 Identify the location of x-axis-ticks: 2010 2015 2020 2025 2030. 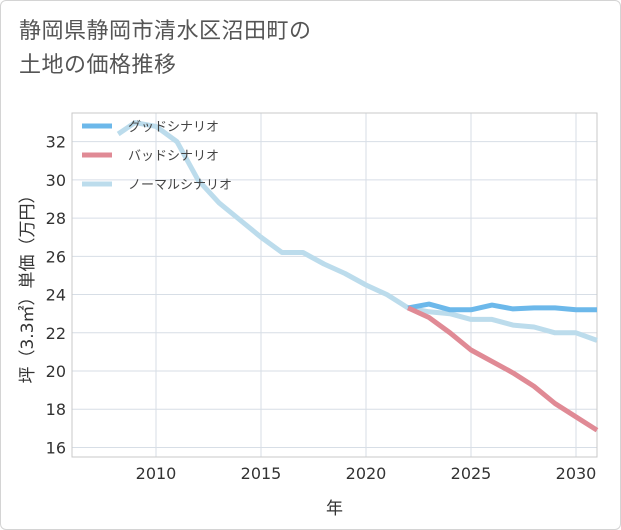
(366, 473).